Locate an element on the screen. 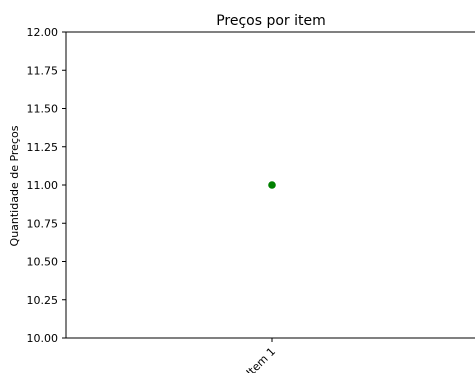 Image resolution: width=475 pixels, height=377 pixels. y-axis-label: Quantidade de Preços is located at coordinates (14, 185).